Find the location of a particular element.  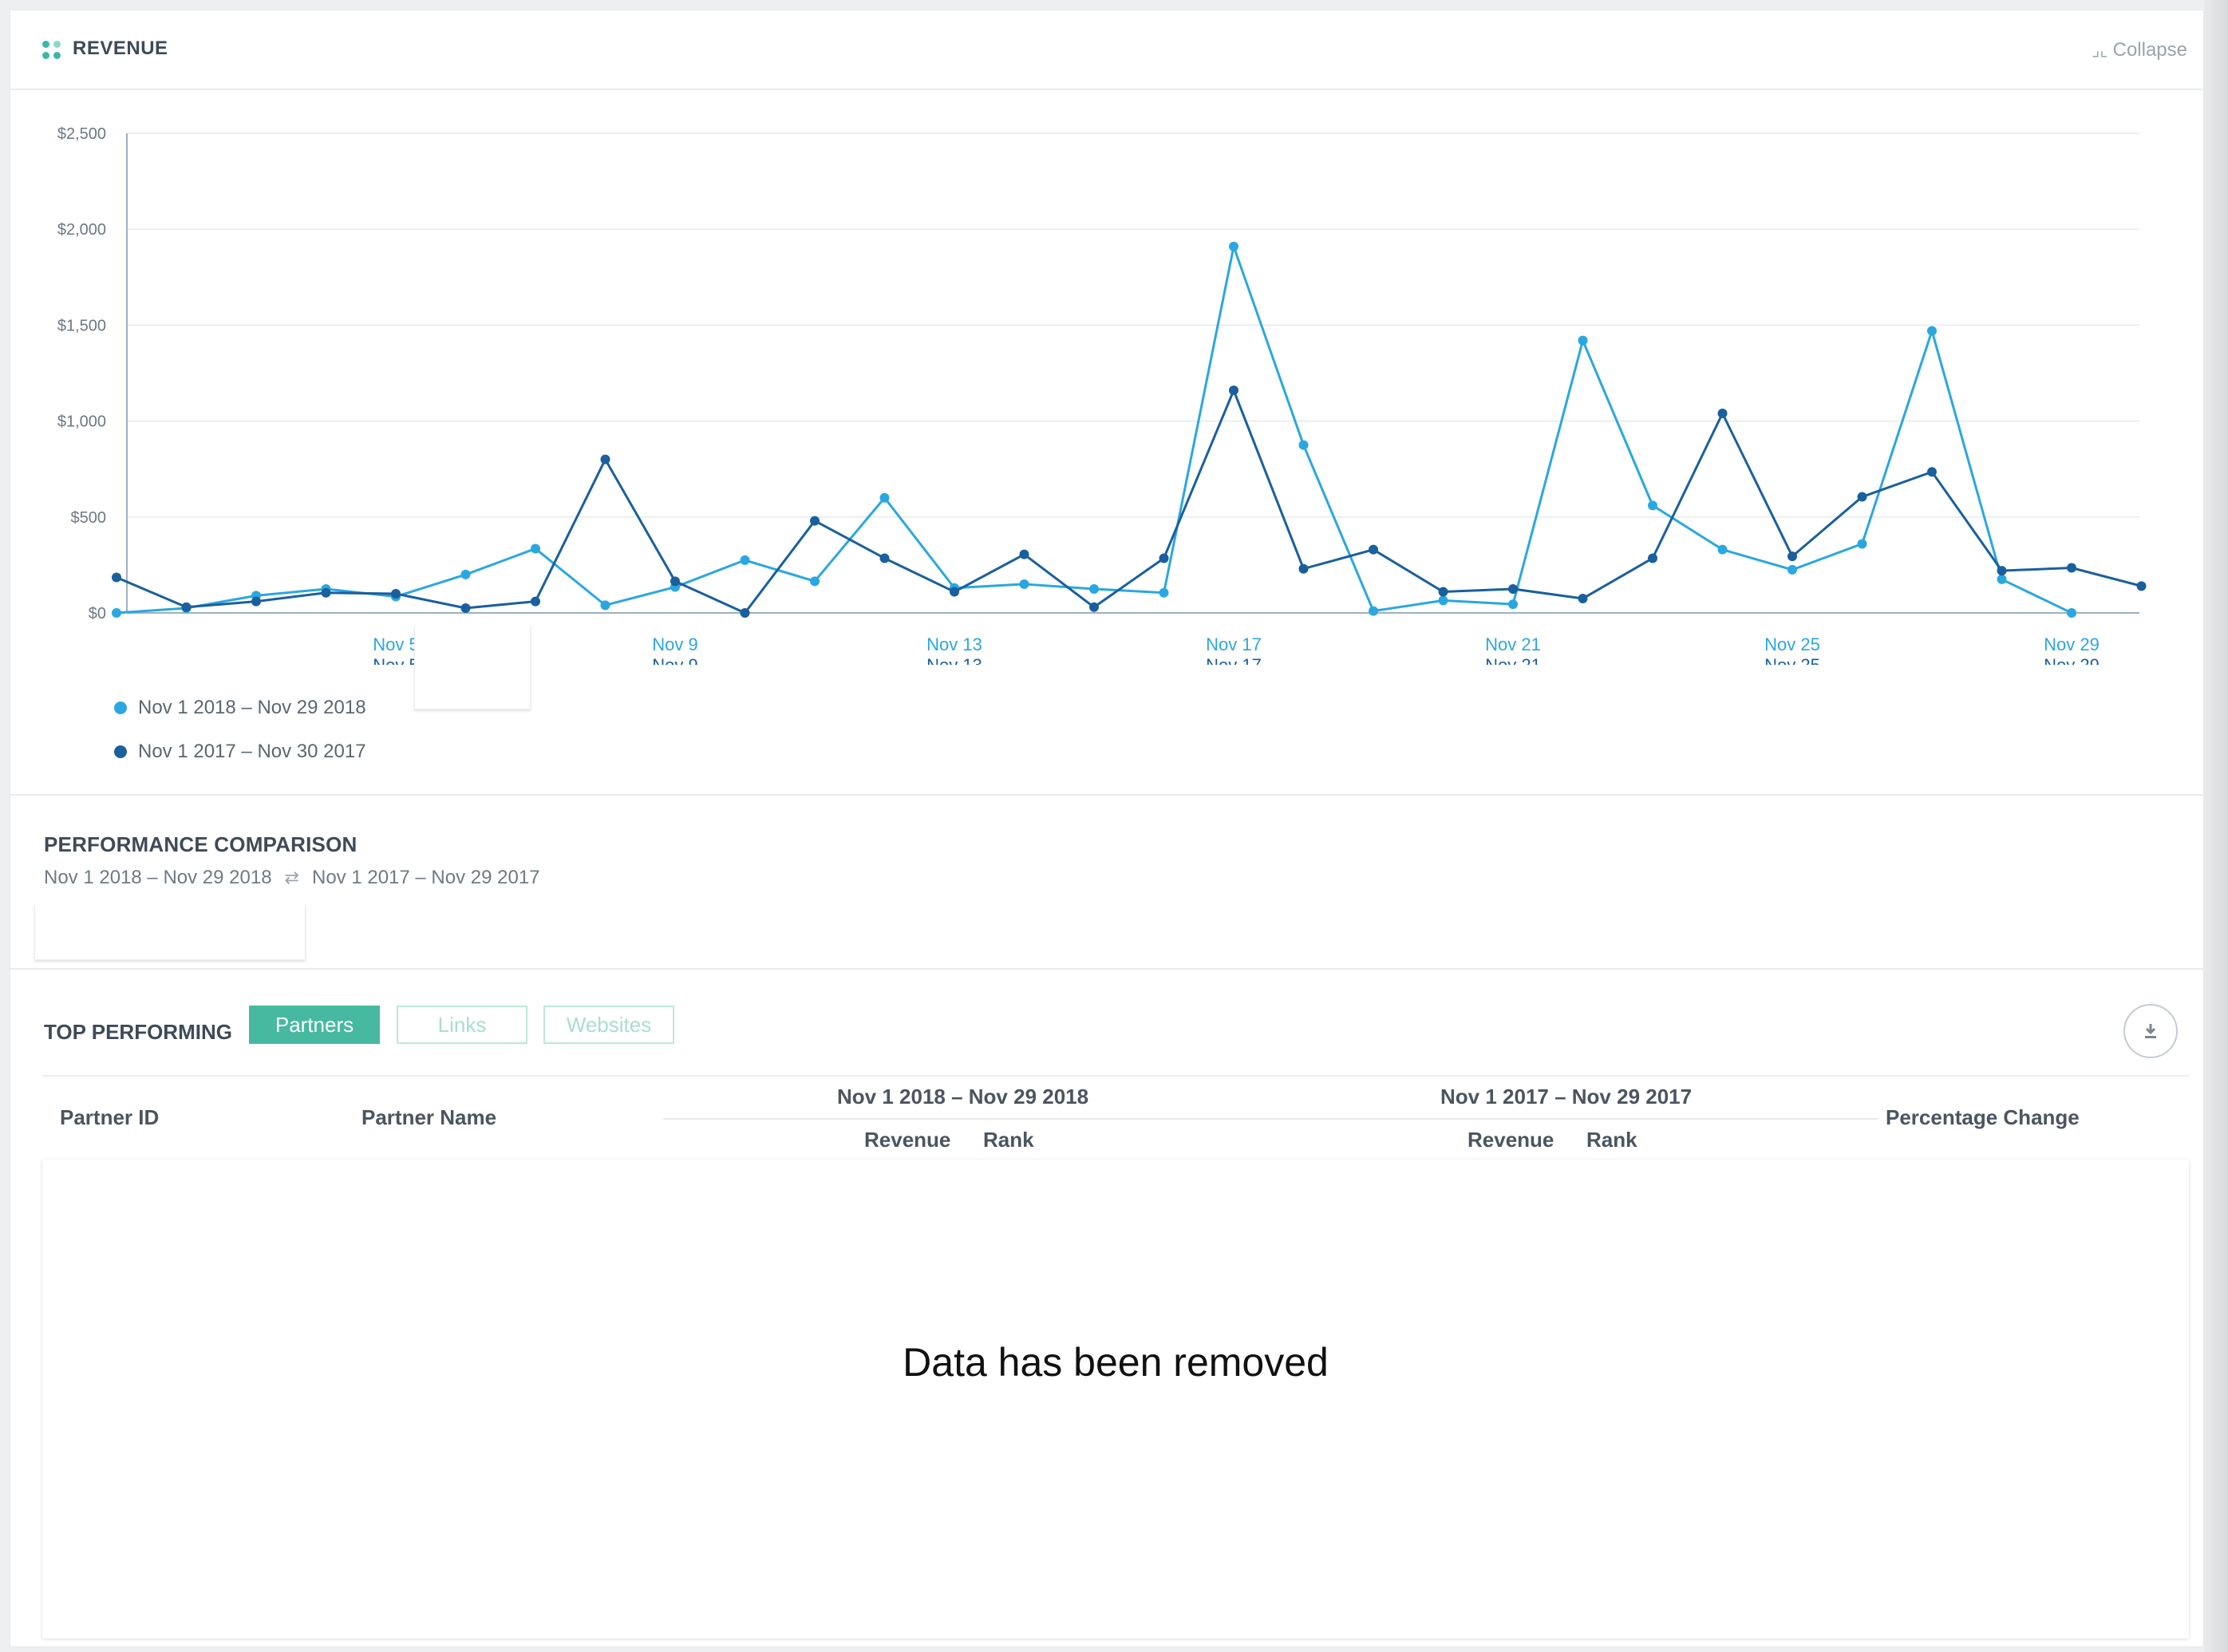

range-b: Nov 1 2017 – Nov 29 2017 is located at coordinates (425, 877).